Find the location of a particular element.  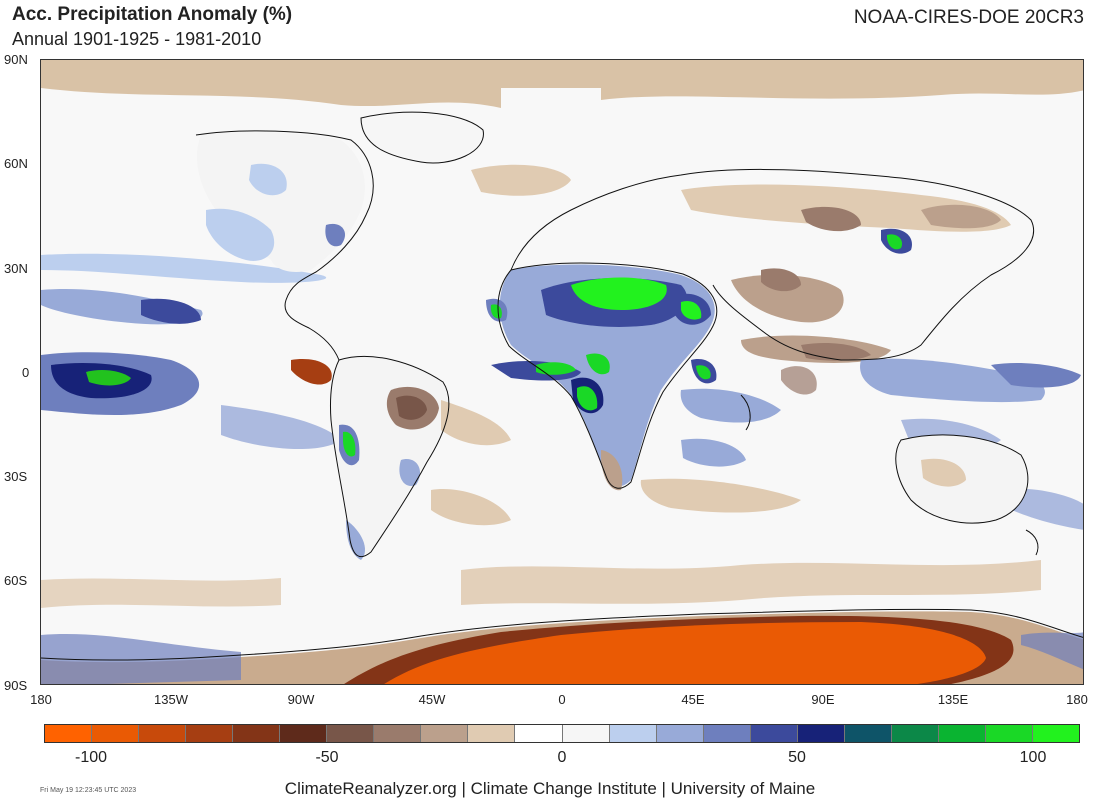

map-title: Acc. Precipitation Anomaly (%) is located at coordinates (152, 14).